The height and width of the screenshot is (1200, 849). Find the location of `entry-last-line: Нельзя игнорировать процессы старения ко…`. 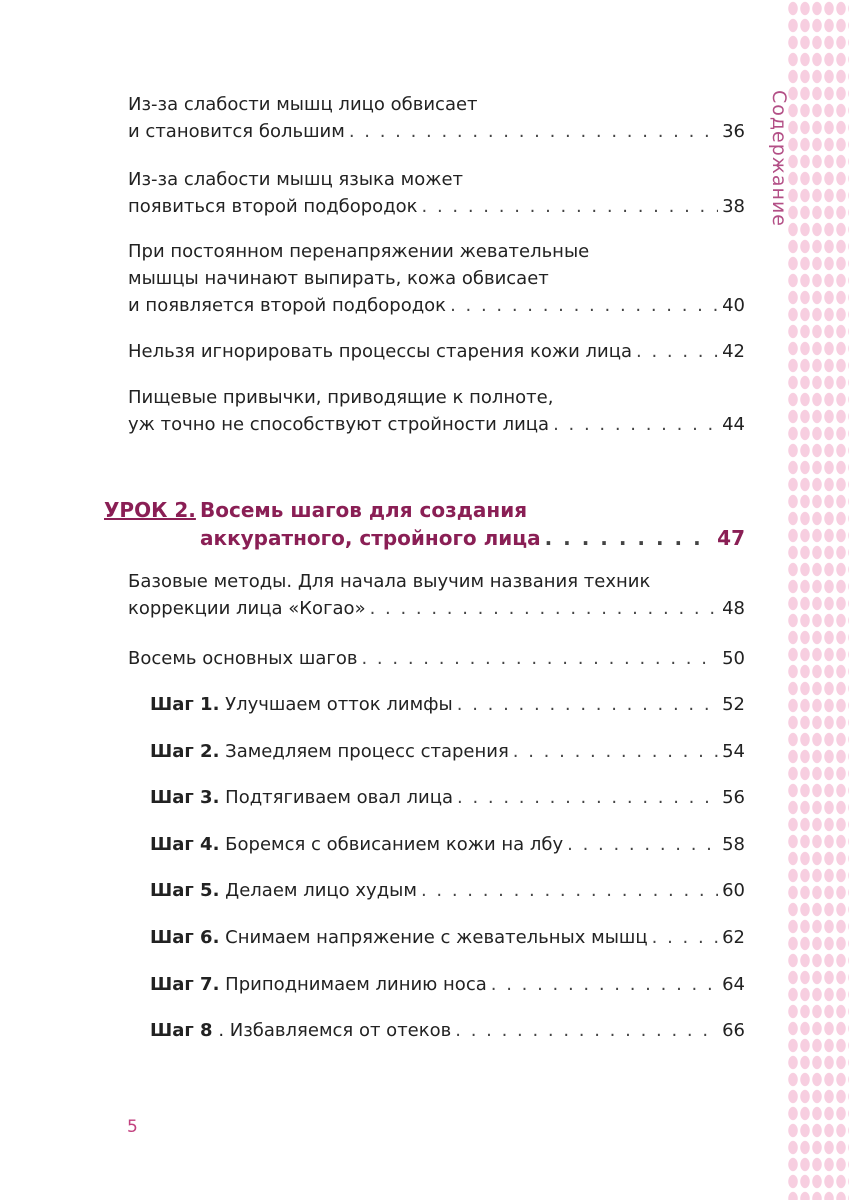

entry-last-line: Нельзя игнорировать процессы старения ко… is located at coordinates (436, 351).